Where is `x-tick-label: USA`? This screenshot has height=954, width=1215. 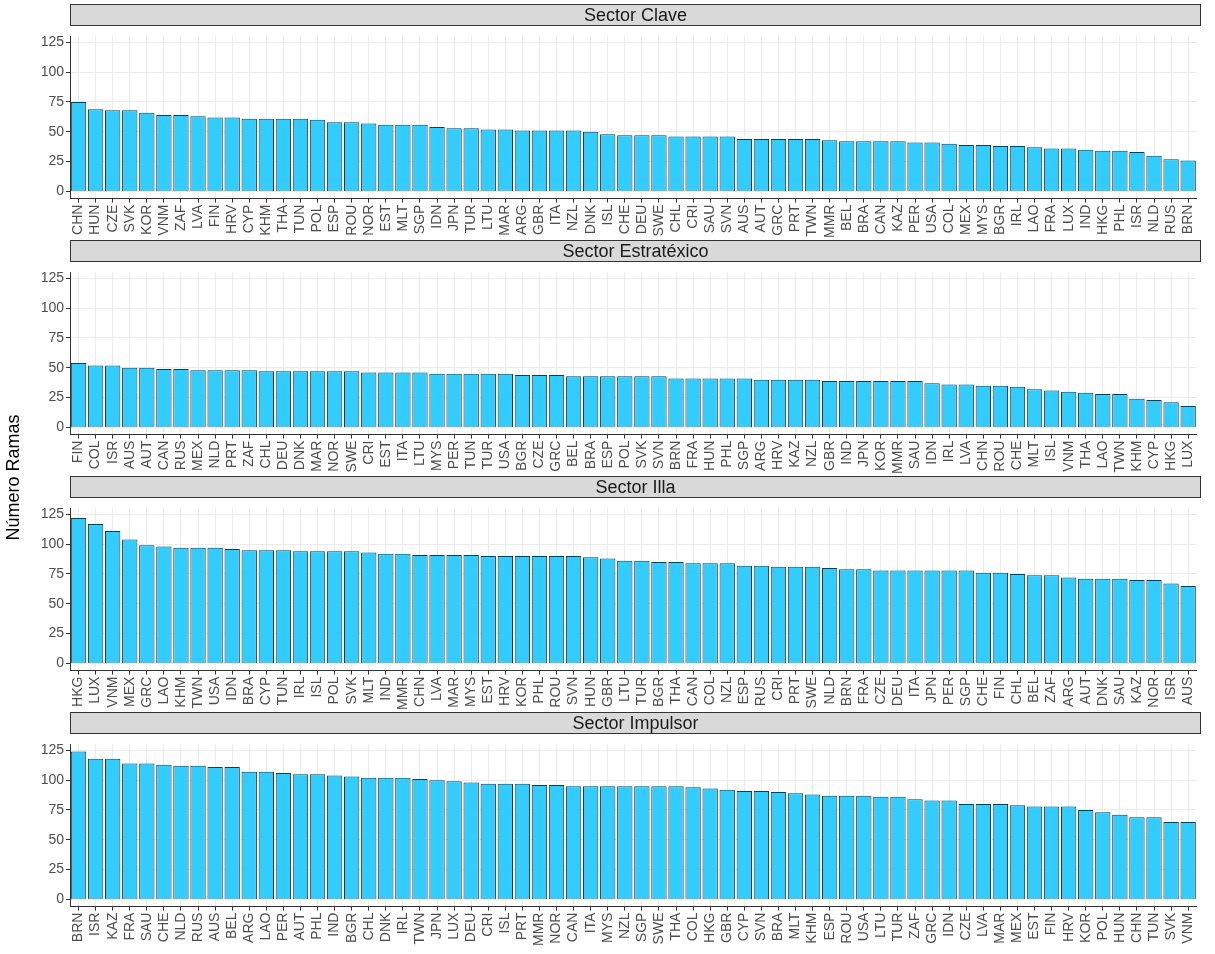 x-tick-label: USA is located at coordinates (504, 454).